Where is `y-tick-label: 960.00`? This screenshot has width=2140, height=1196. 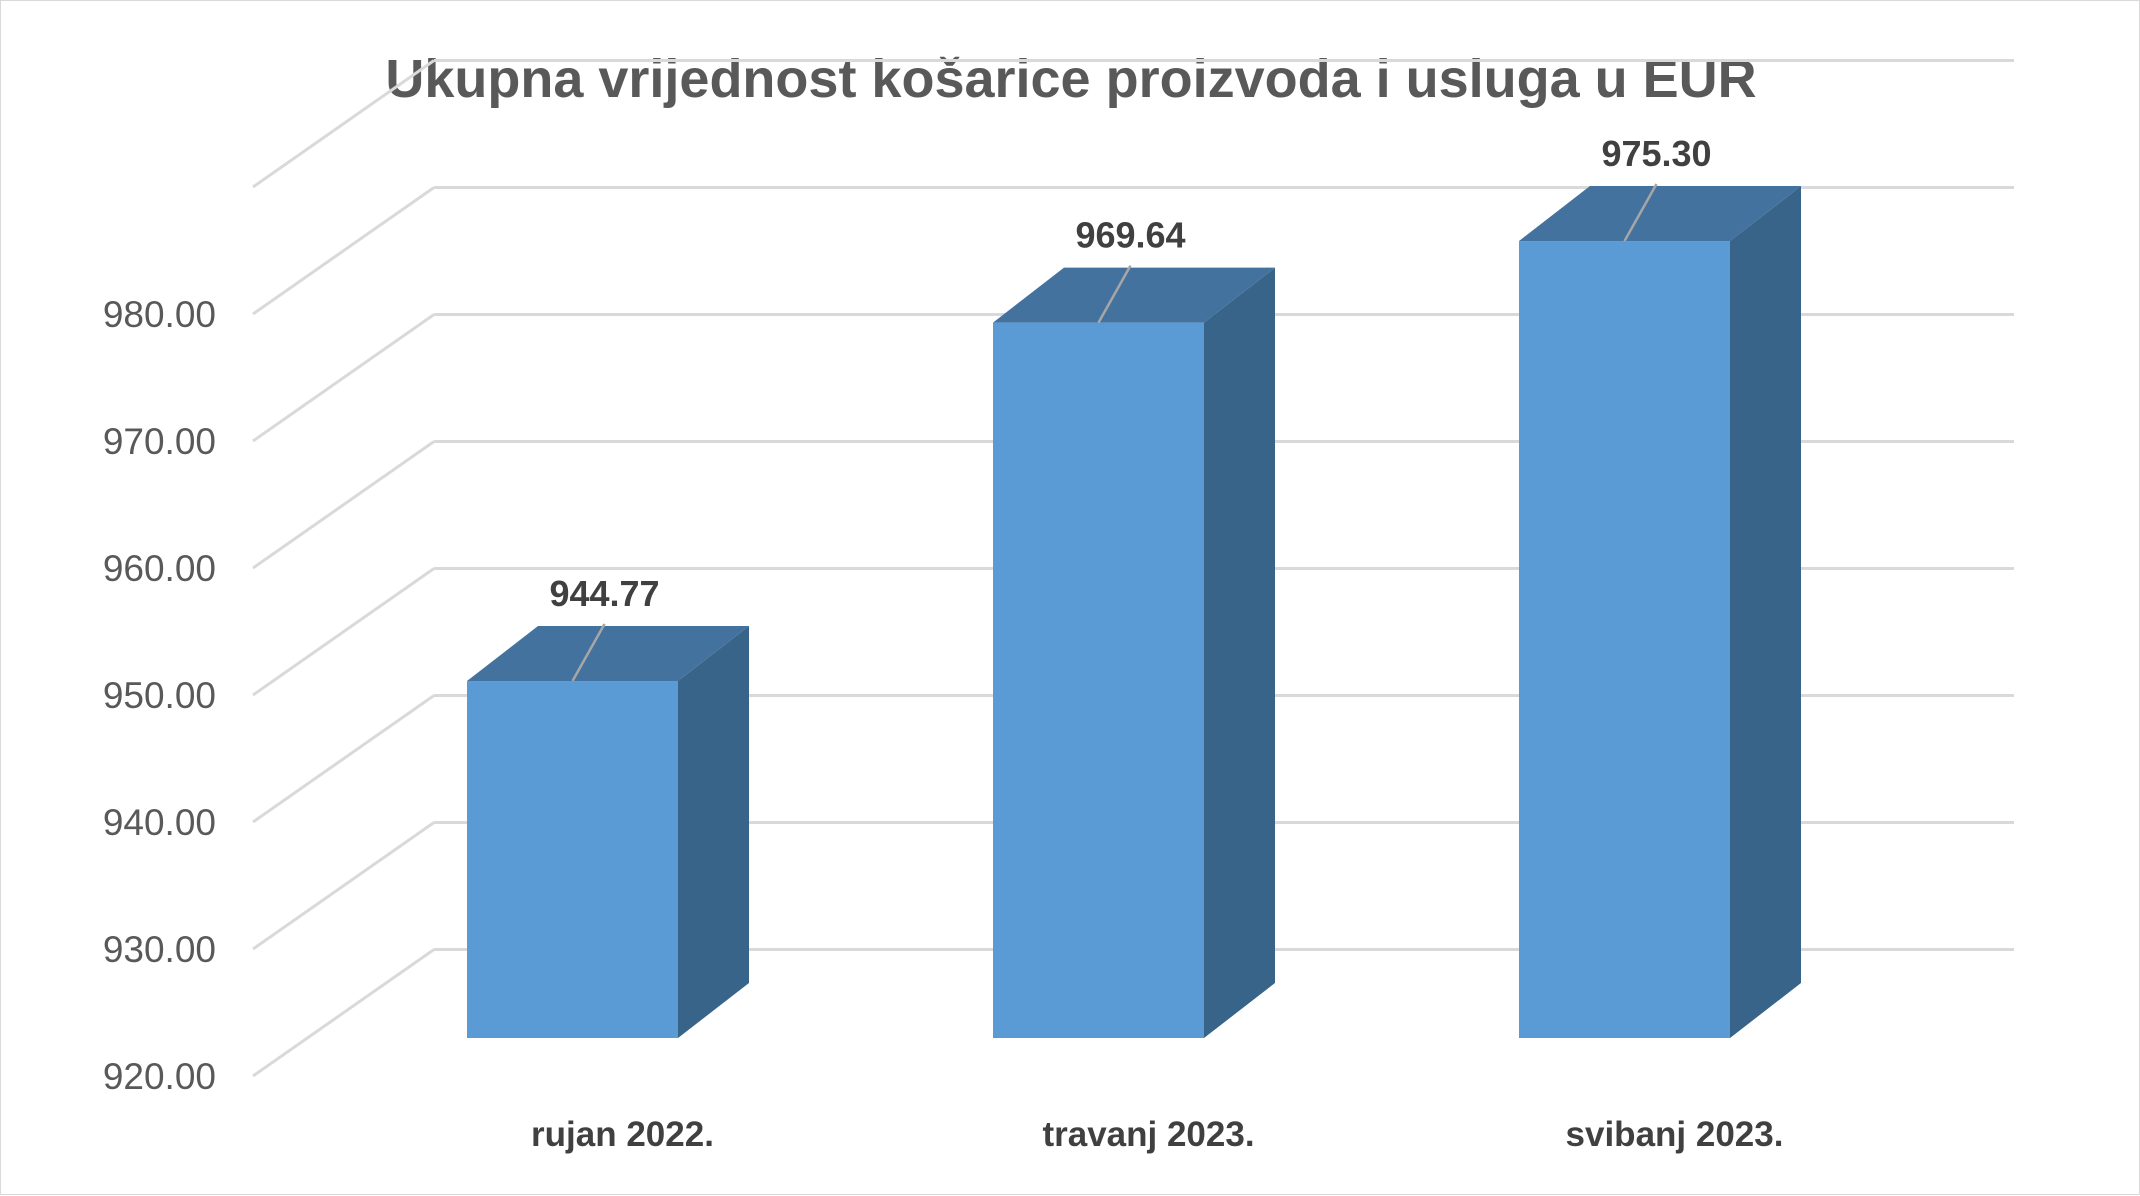
y-tick-label: 960.00 is located at coordinates (159, 568).